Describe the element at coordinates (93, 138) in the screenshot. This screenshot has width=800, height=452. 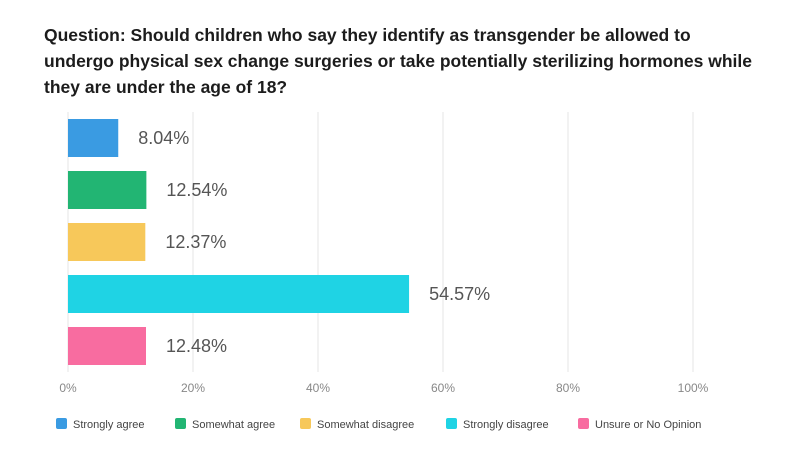
I see `bar-strongly-agree` at that location.